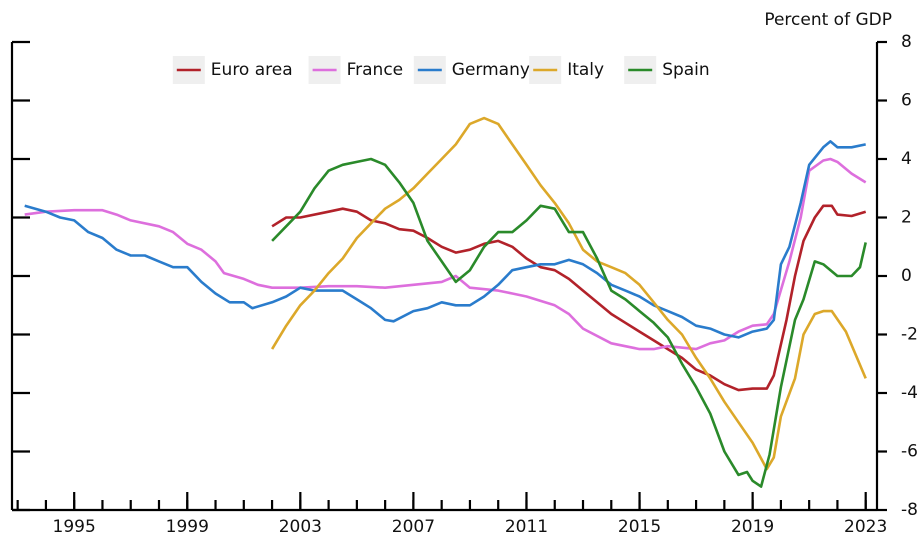 The width and height of the screenshot is (917, 537). What do you see at coordinates (909, 335) in the screenshot?
I see `y-tick-label: -2` at bounding box center [909, 335].